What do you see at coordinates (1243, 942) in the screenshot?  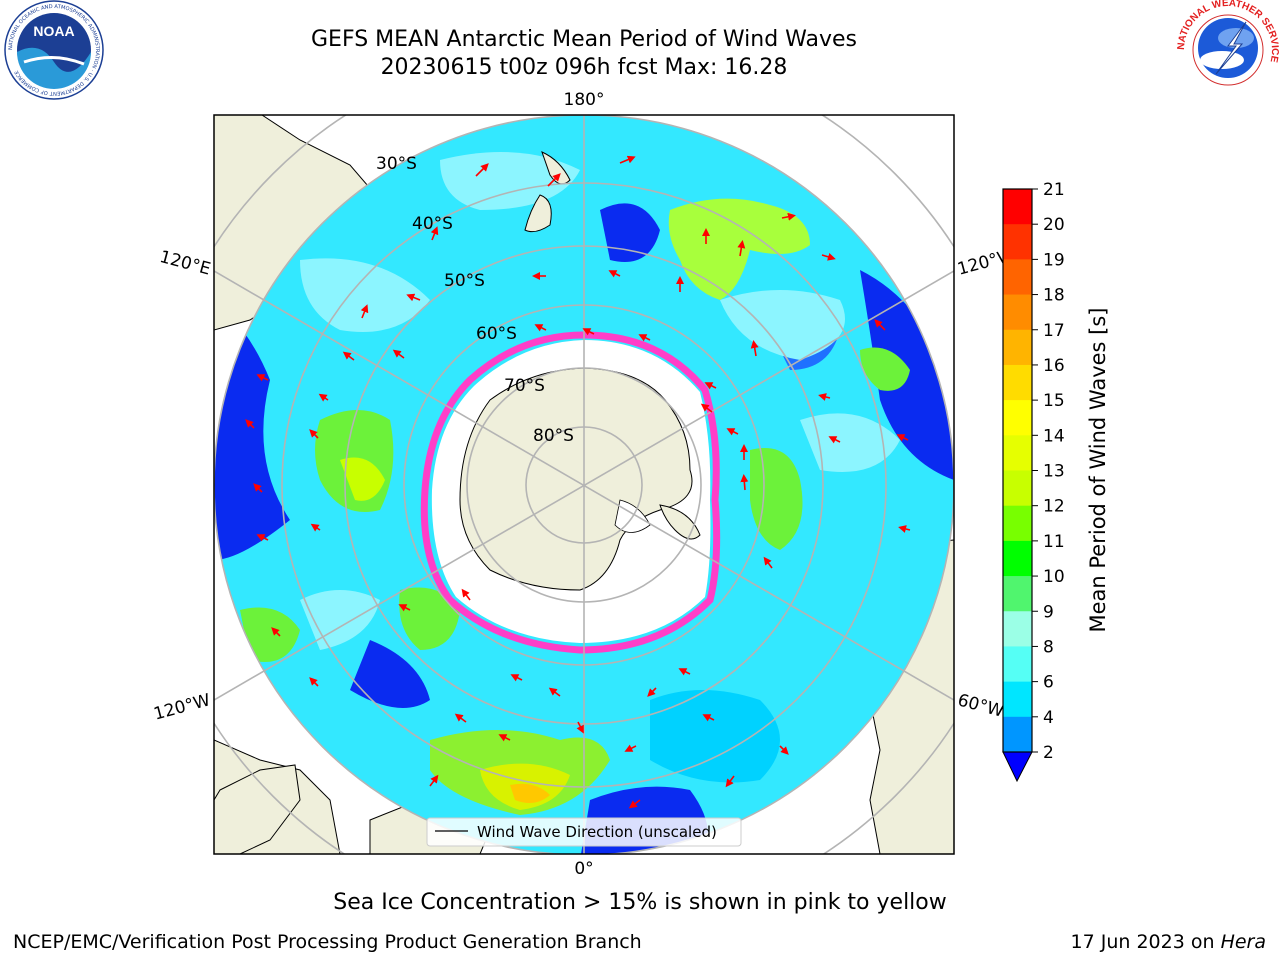 I see `footer-host: Hera` at bounding box center [1243, 942].